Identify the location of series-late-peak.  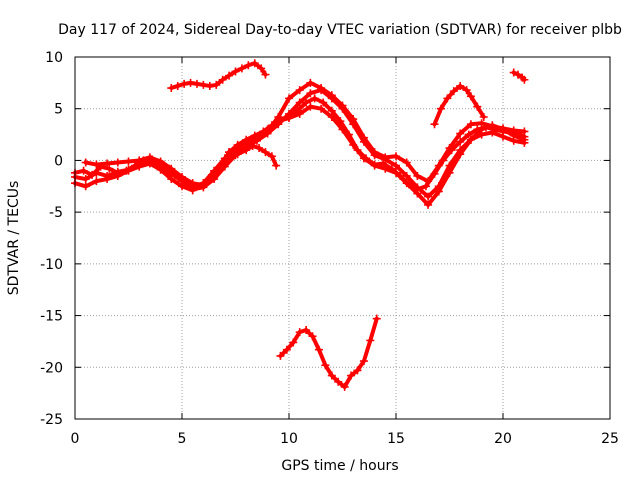
(459, 105).